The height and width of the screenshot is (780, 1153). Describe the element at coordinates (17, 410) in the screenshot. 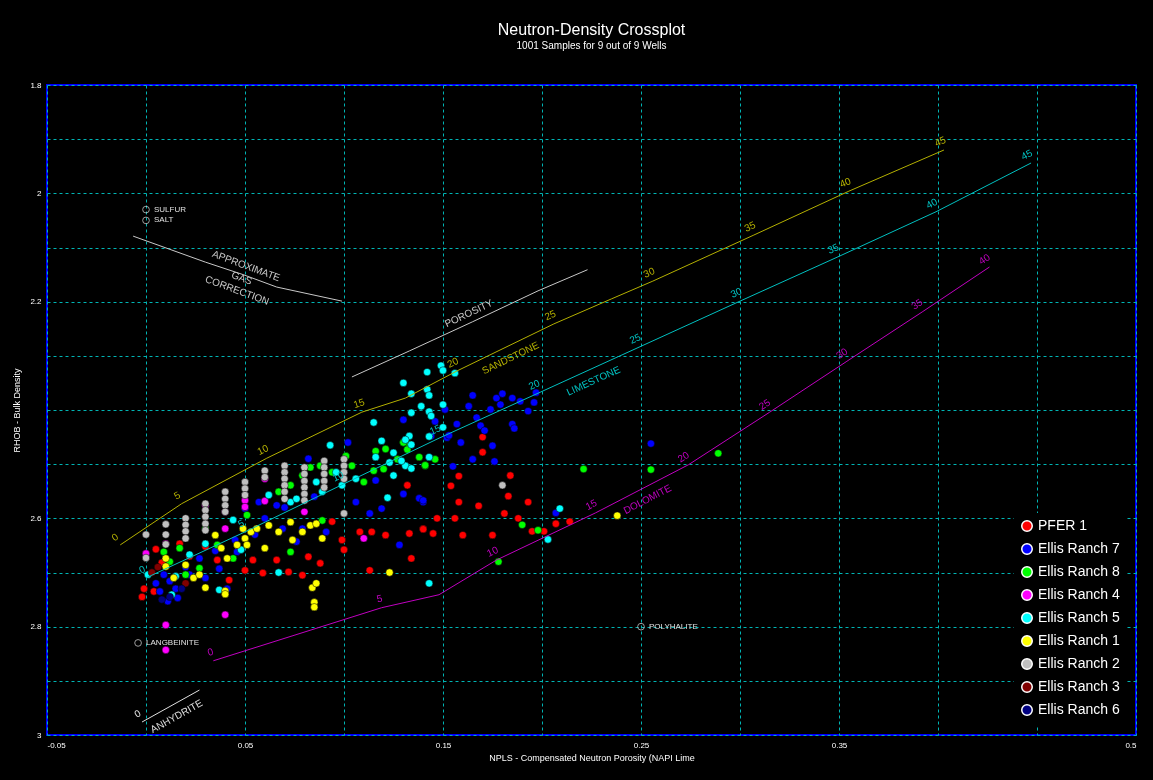

I see `y-axis-title: RHOB - Bulk Density` at that location.